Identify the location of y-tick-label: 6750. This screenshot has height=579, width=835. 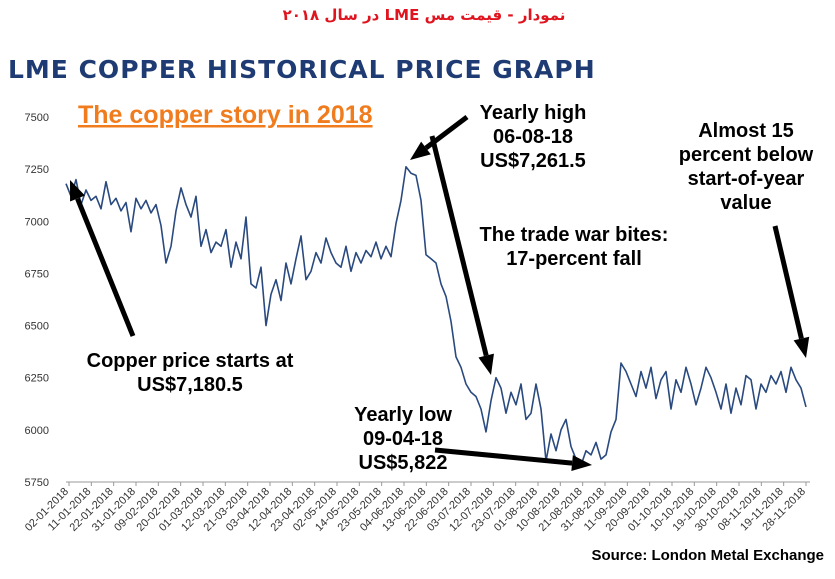
(37, 274).